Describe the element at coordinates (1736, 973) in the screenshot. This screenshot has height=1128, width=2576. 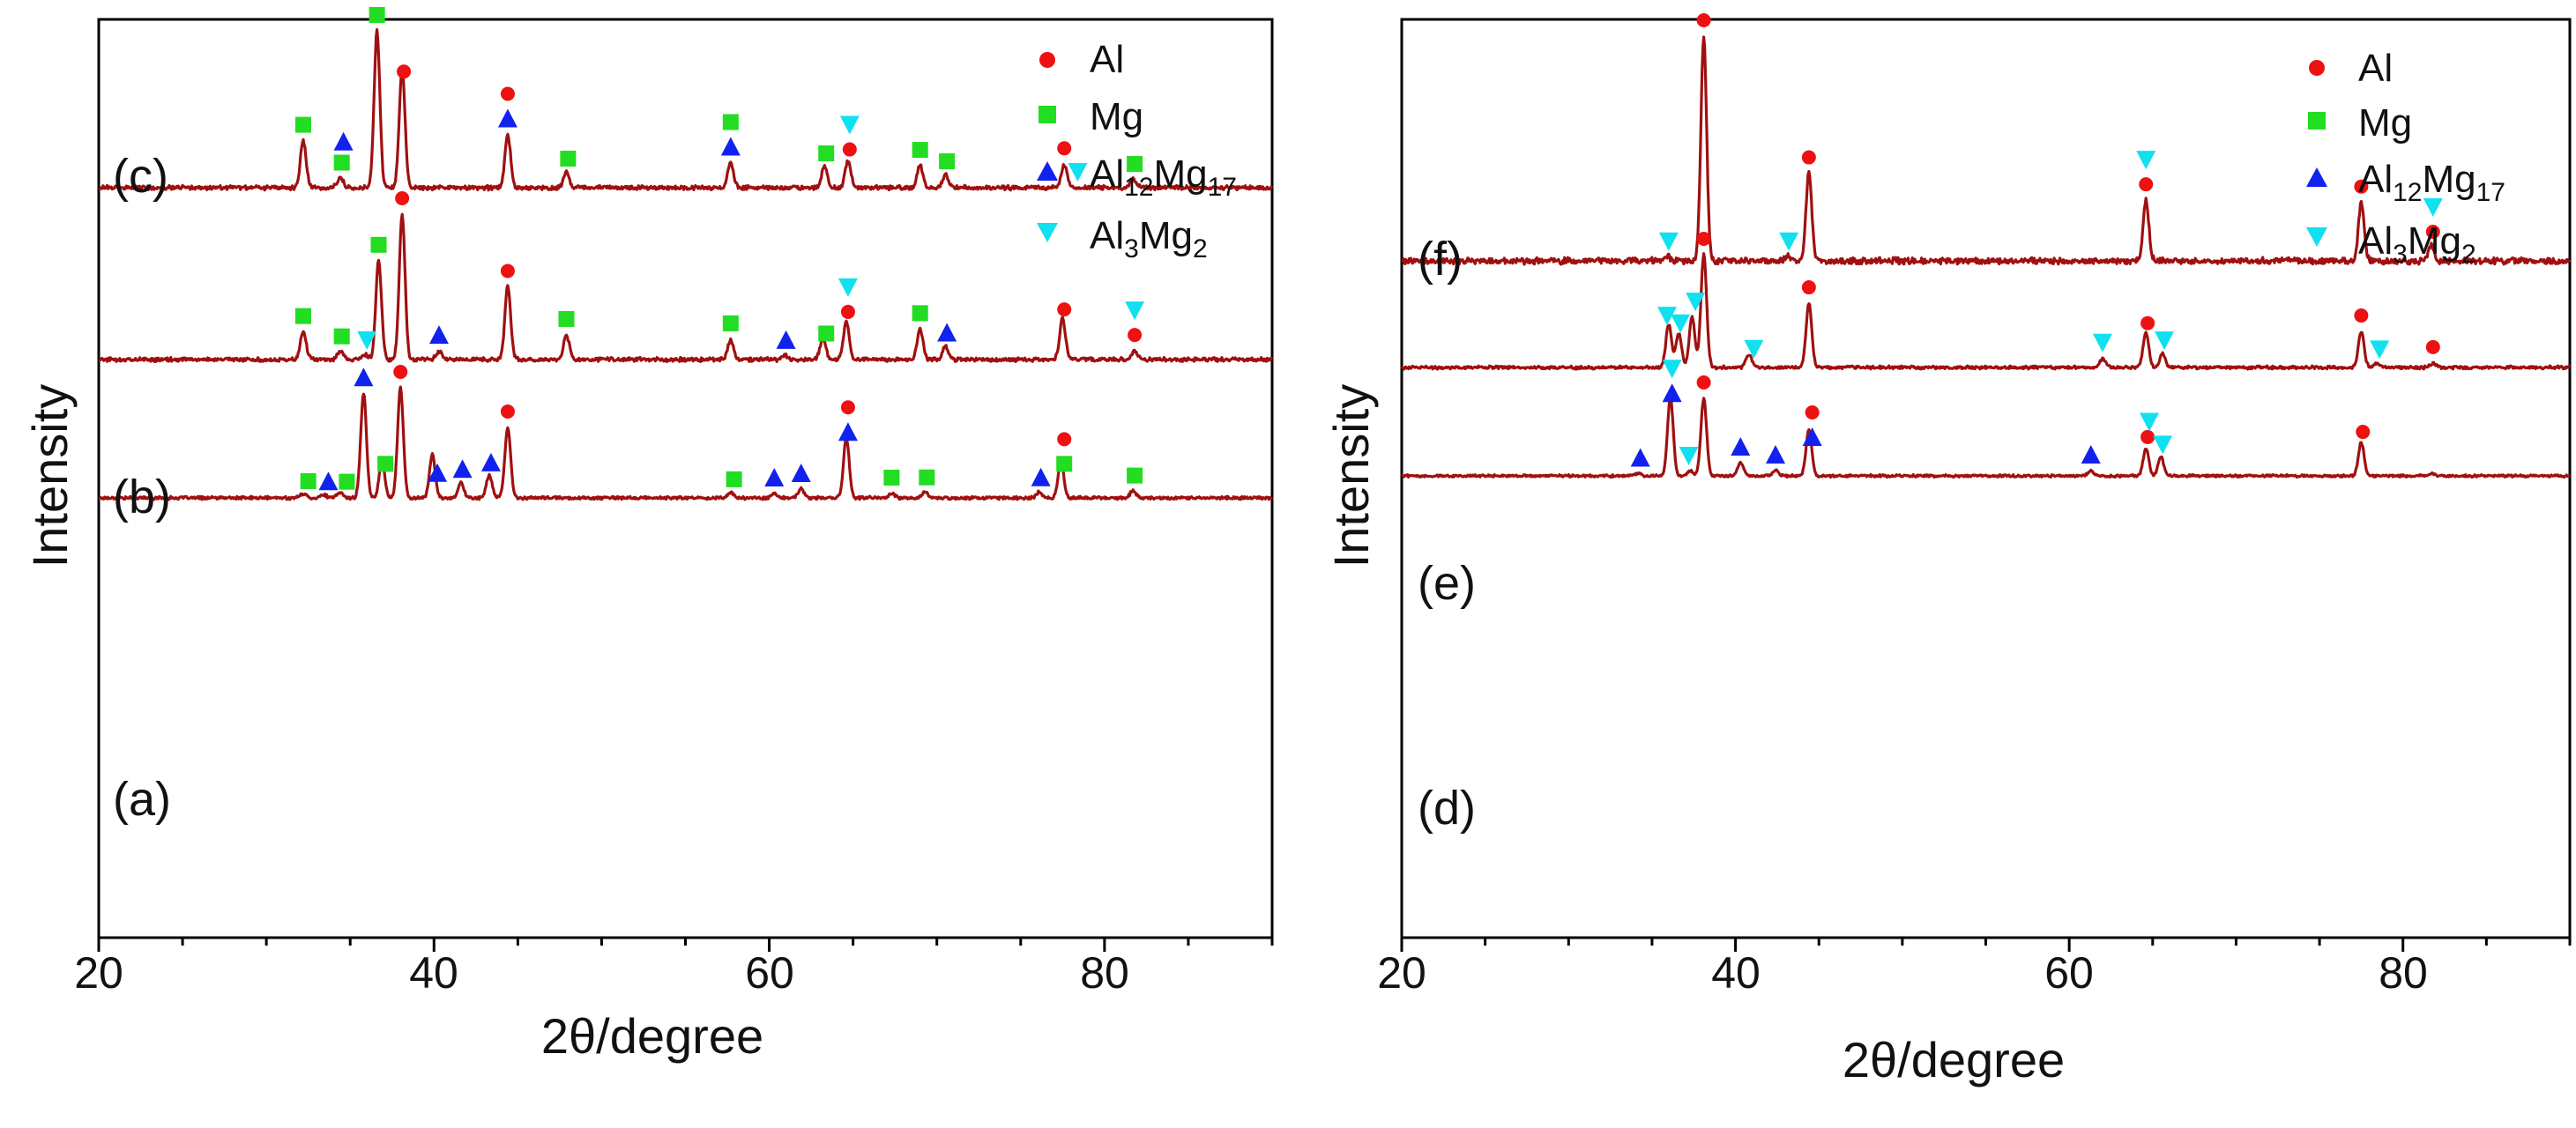
I see `right-tick-label-40: 40` at that location.